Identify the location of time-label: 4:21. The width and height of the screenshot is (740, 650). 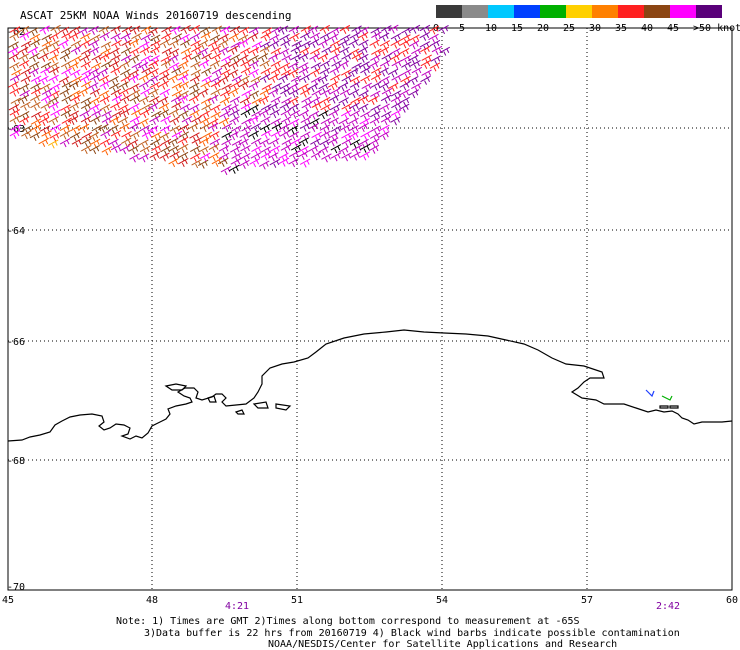
(237, 606).